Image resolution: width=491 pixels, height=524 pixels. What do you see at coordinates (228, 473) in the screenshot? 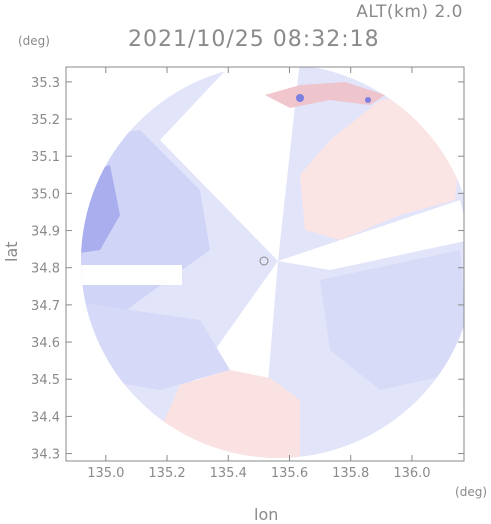
I see `x-tick-label: 135.4` at bounding box center [228, 473].